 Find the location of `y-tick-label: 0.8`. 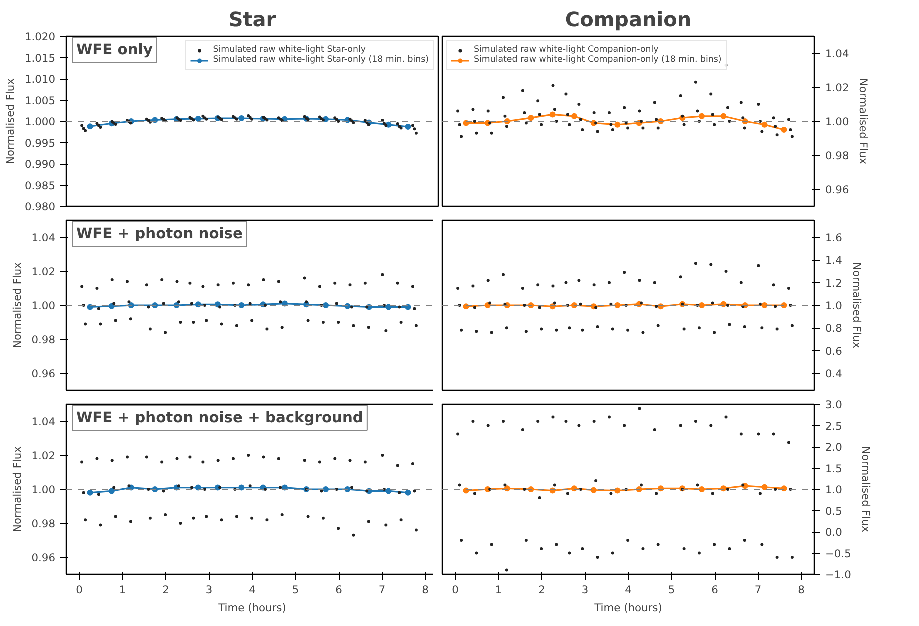

y-tick-label: 0.8 is located at coordinates (834, 329).